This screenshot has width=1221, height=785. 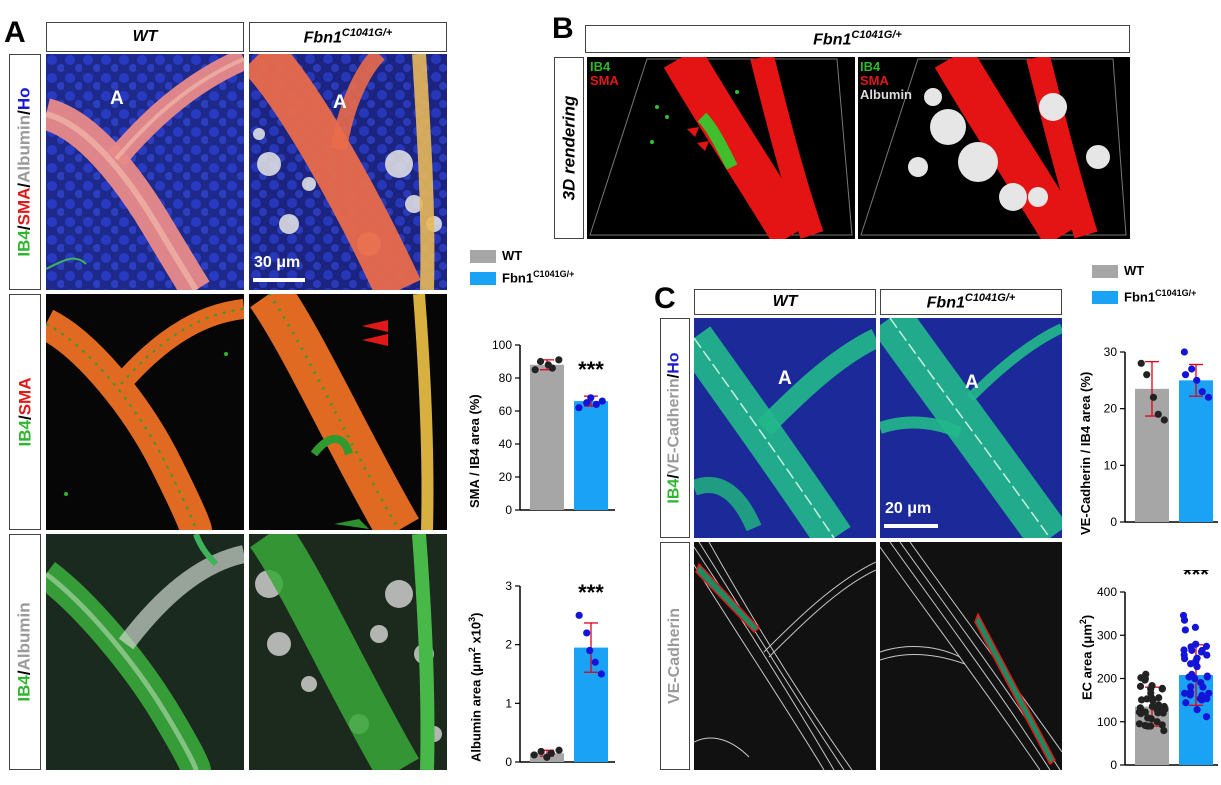 What do you see at coordinates (785, 428) in the screenshot?
I see `panel-c-wt-merge-image` at bounding box center [785, 428].